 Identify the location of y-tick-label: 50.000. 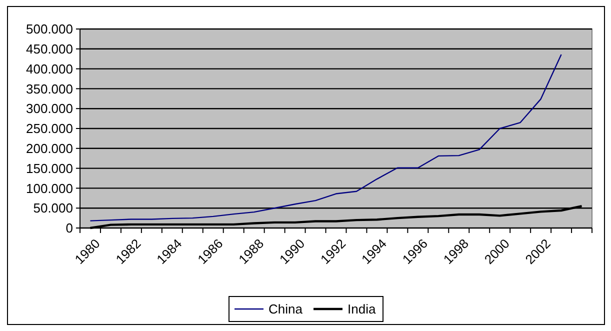
(53, 208).